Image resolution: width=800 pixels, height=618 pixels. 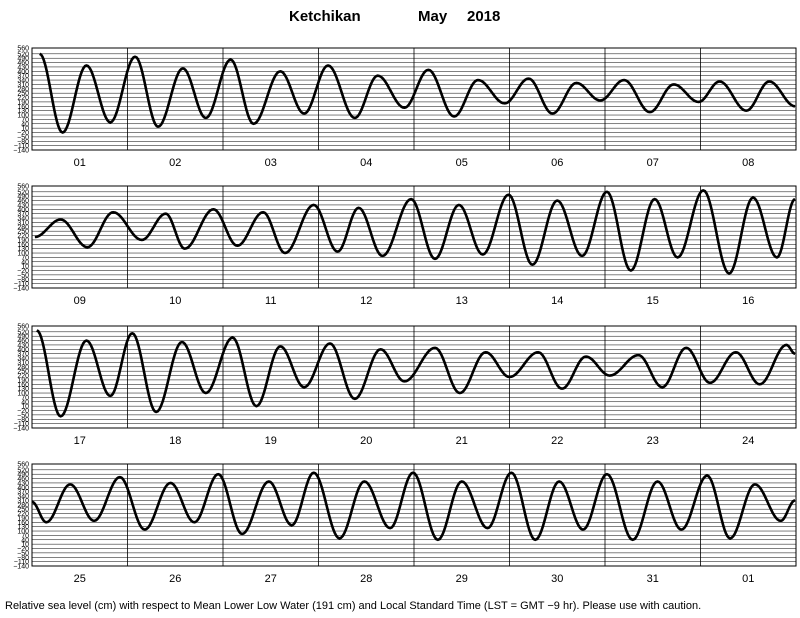 What do you see at coordinates (270, 301) in the screenshot?
I see `day-label: 11` at bounding box center [270, 301].